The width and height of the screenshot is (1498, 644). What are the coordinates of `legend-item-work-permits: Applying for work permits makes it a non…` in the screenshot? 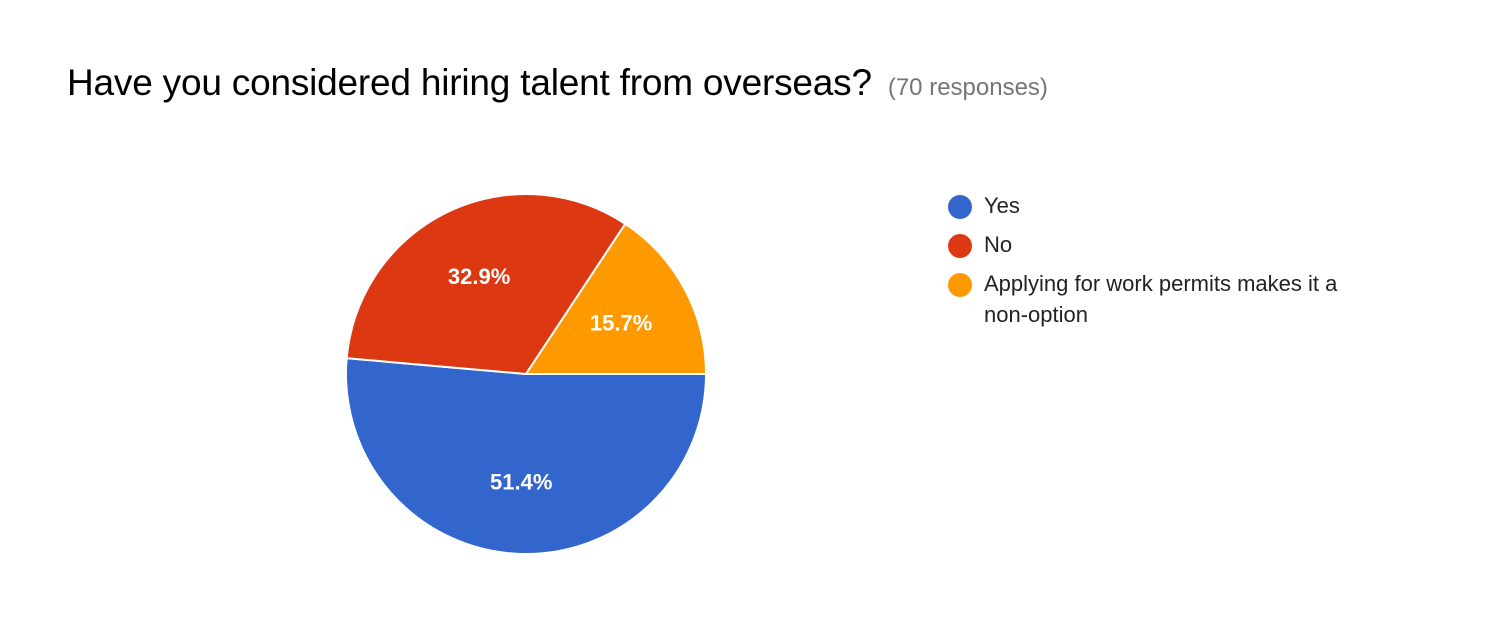 It's located at (1163, 299).